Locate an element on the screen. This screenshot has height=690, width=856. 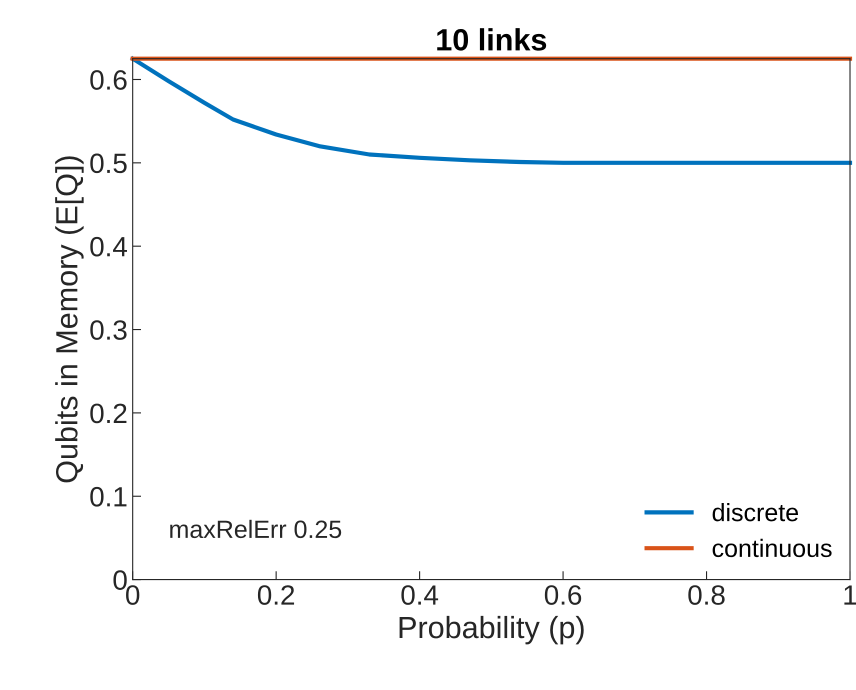
x-tick-label: 0.8 is located at coordinates (706, 595).